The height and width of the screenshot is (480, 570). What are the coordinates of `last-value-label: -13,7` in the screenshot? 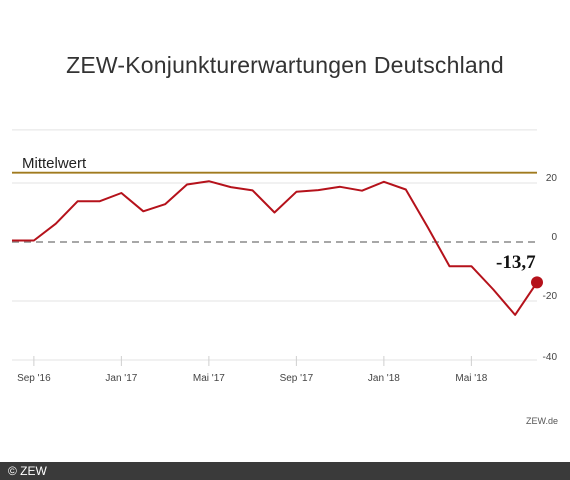 It's located at (516, 262).